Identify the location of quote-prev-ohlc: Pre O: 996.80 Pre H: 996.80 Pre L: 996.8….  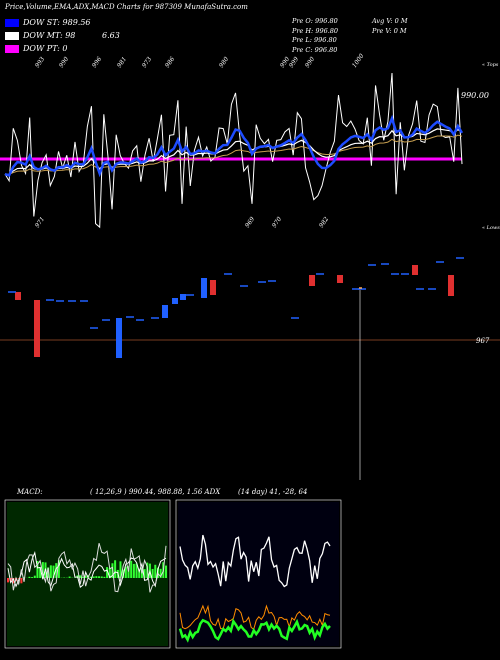
(315, 36).